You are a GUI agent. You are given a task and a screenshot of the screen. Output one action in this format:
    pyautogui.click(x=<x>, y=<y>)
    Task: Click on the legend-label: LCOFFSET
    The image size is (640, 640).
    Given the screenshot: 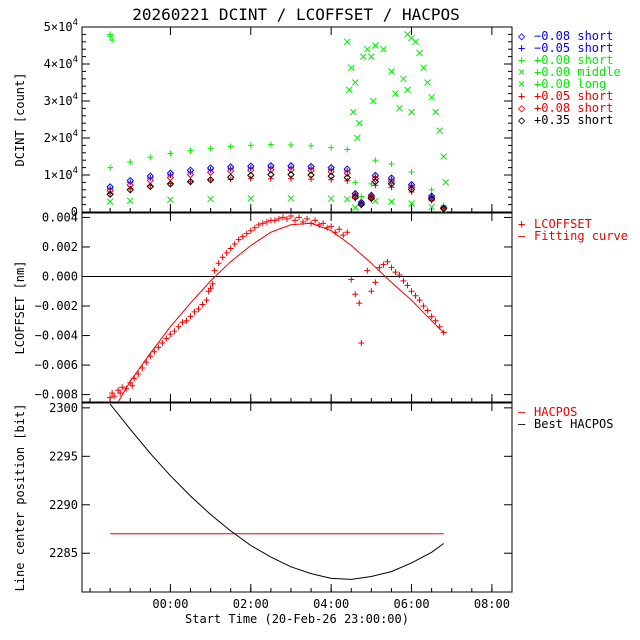 What is the action you would take?
    pyautogui.click(x=563, y=224)
    